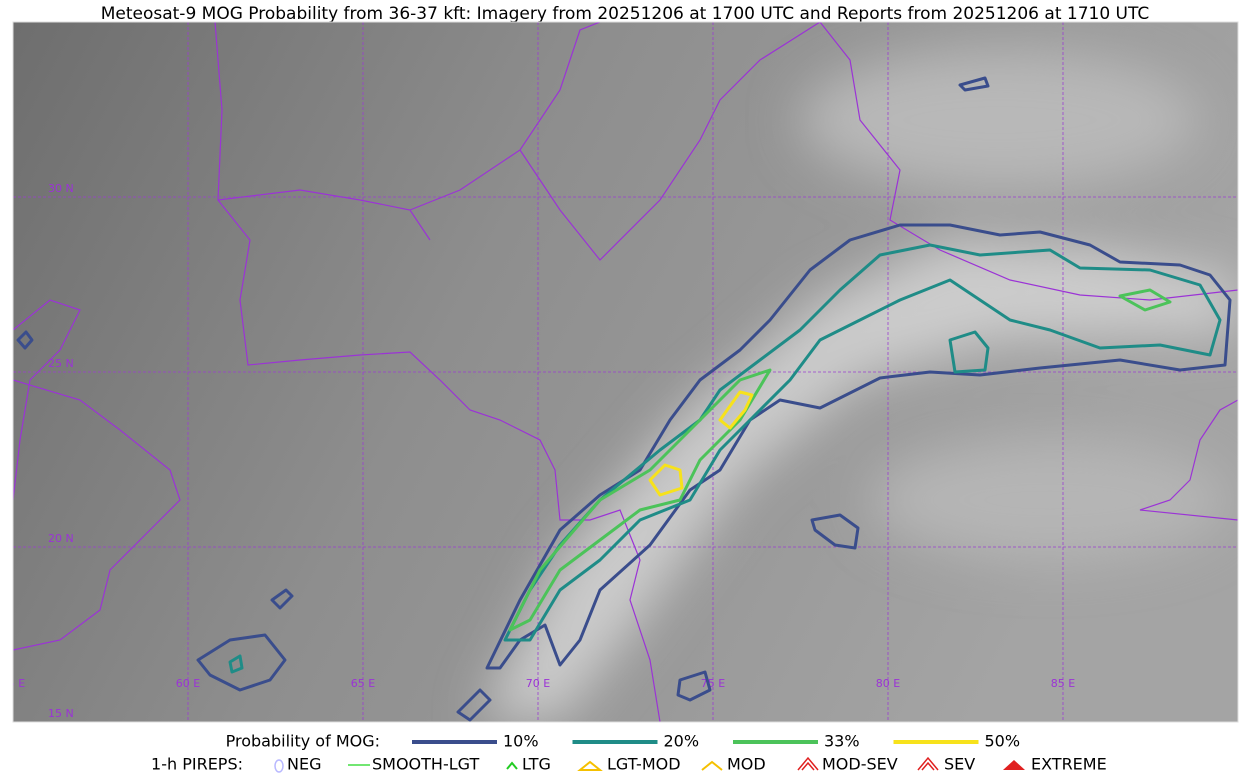  I want to click on pirep-symbols, so click(649, 764).